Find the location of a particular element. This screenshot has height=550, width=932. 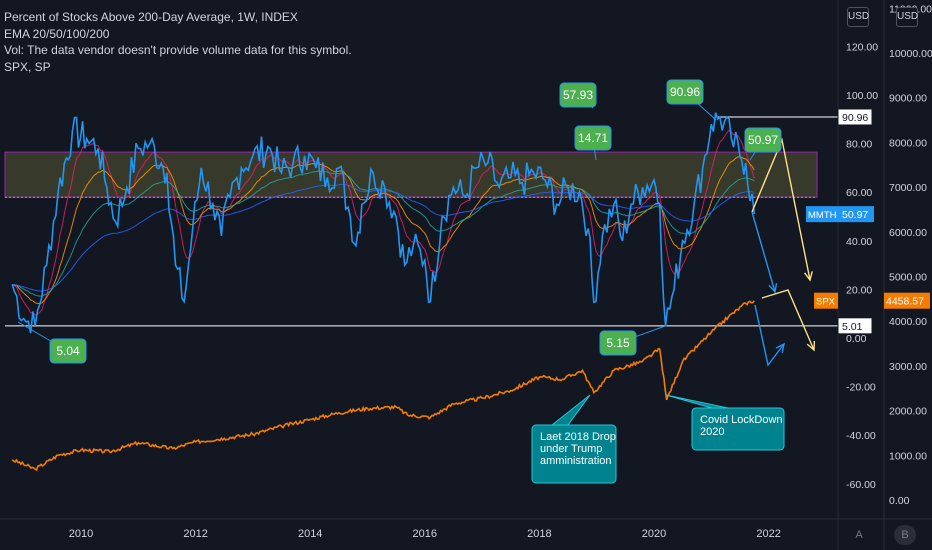

annotation-label-1: 57.93 is located at coordinates (578, 95).